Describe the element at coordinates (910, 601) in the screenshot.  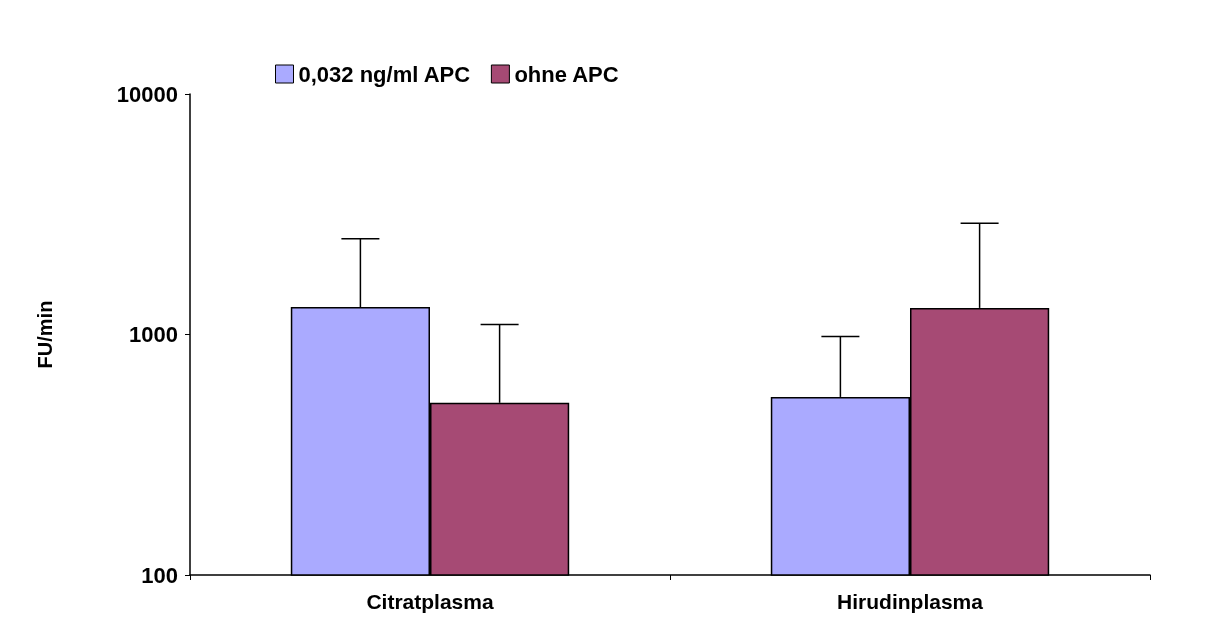
I see `x-tick-label: Hirudinplasma` at that location.